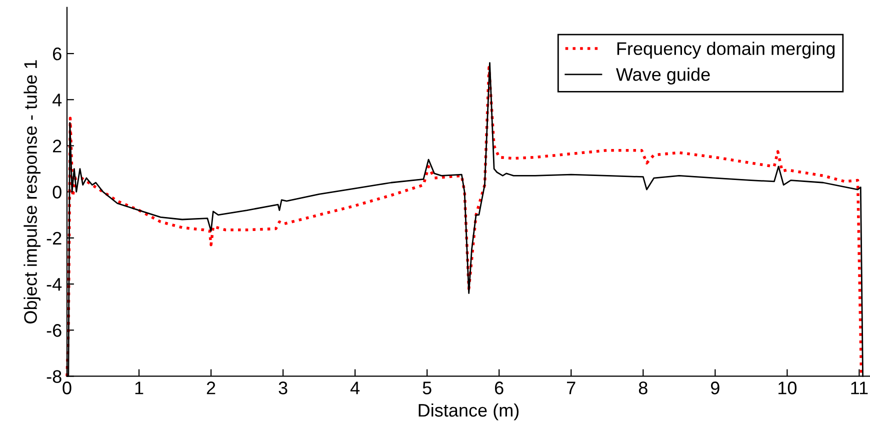 Image resolution: width=870 pixels, height=439 pixels. Describe the element at coordinates (283, 388) in the screenshot. I see `x-tick-label: 3` at that location.